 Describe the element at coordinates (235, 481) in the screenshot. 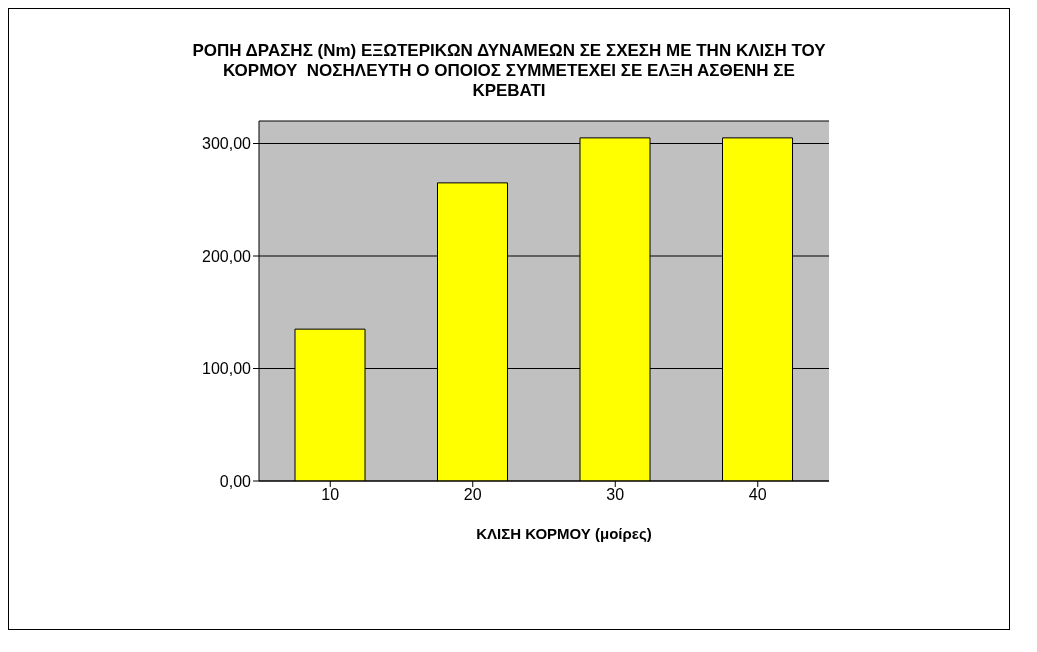

I see `y-tick-label: 0,00` at that location.